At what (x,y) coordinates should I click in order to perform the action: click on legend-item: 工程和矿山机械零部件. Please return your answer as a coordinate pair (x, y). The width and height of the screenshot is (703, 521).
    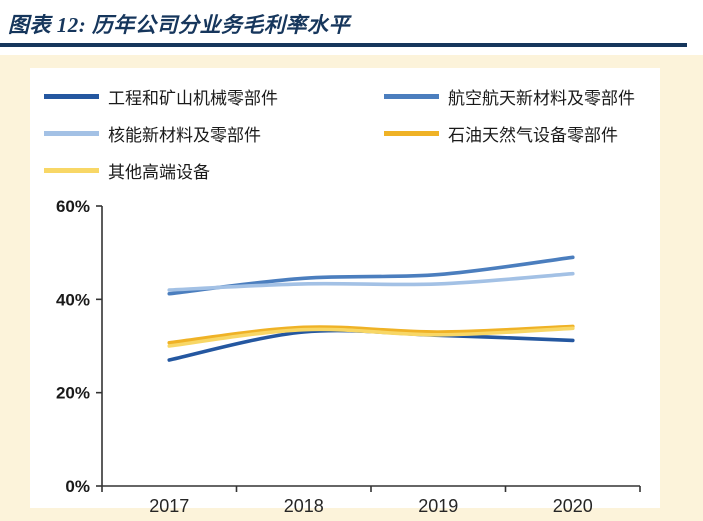
    Looking at the image, I should click on (214, 96).